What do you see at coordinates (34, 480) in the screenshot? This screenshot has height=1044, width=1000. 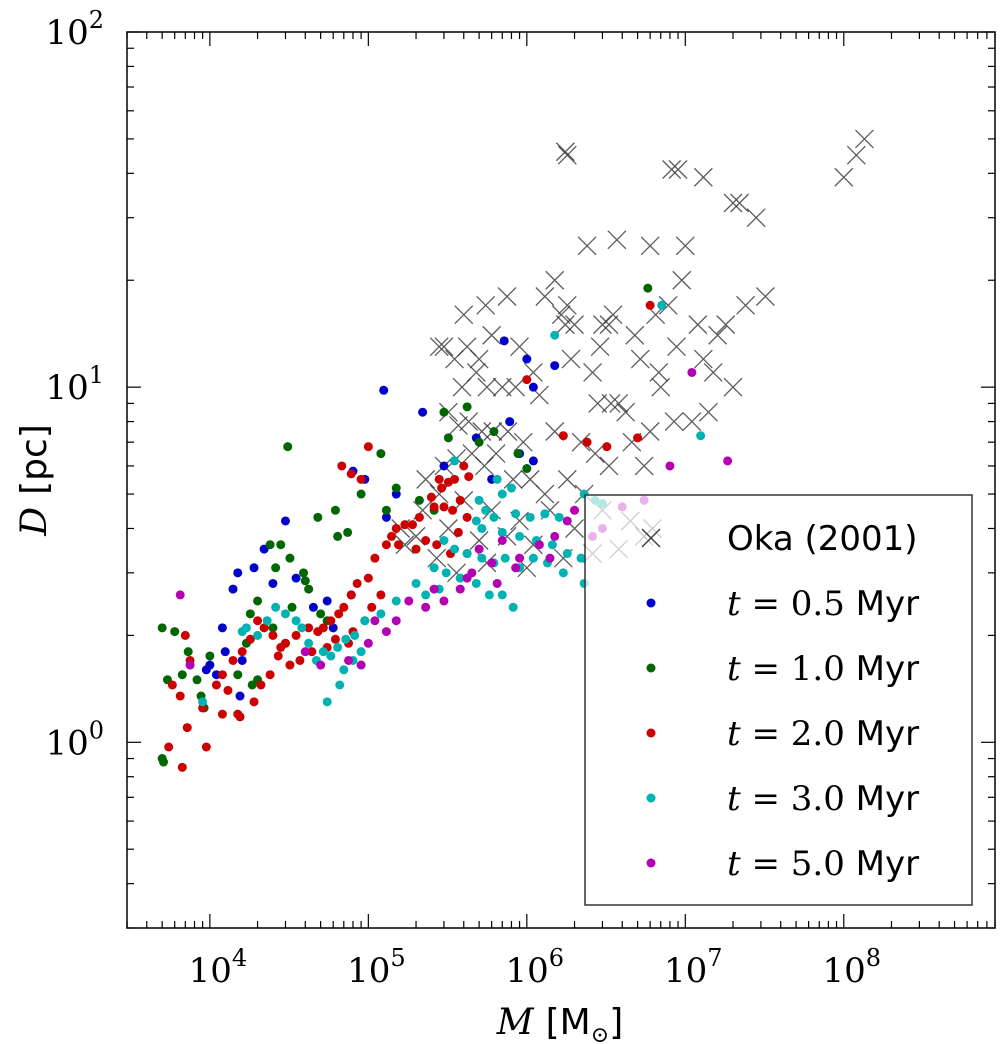 I see `y-axis-label: D[pc]` at bounding box center [34, 480].